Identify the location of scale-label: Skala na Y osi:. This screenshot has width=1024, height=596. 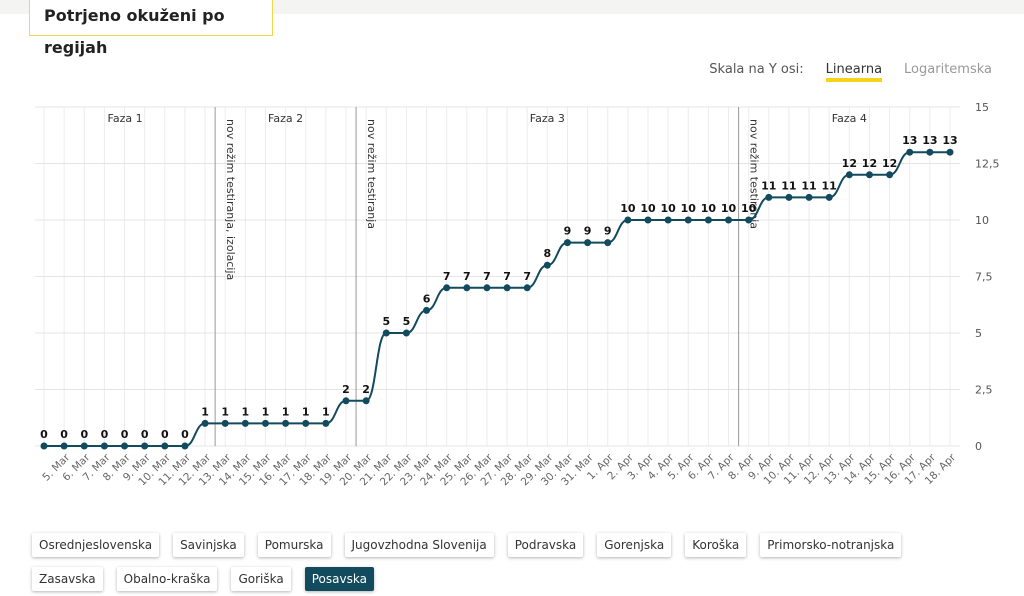
(756, 69).